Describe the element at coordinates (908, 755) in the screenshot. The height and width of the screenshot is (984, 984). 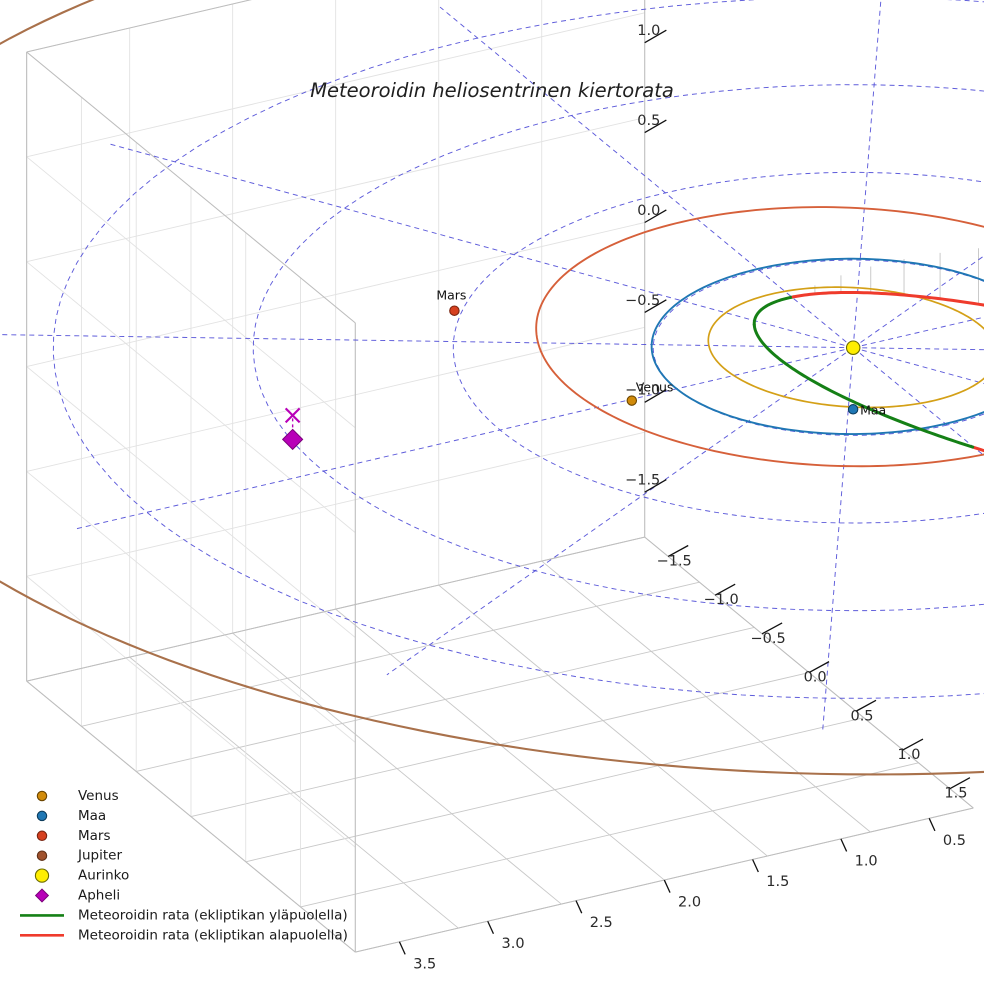
I see `x-tick-label: 1.0` at that location.